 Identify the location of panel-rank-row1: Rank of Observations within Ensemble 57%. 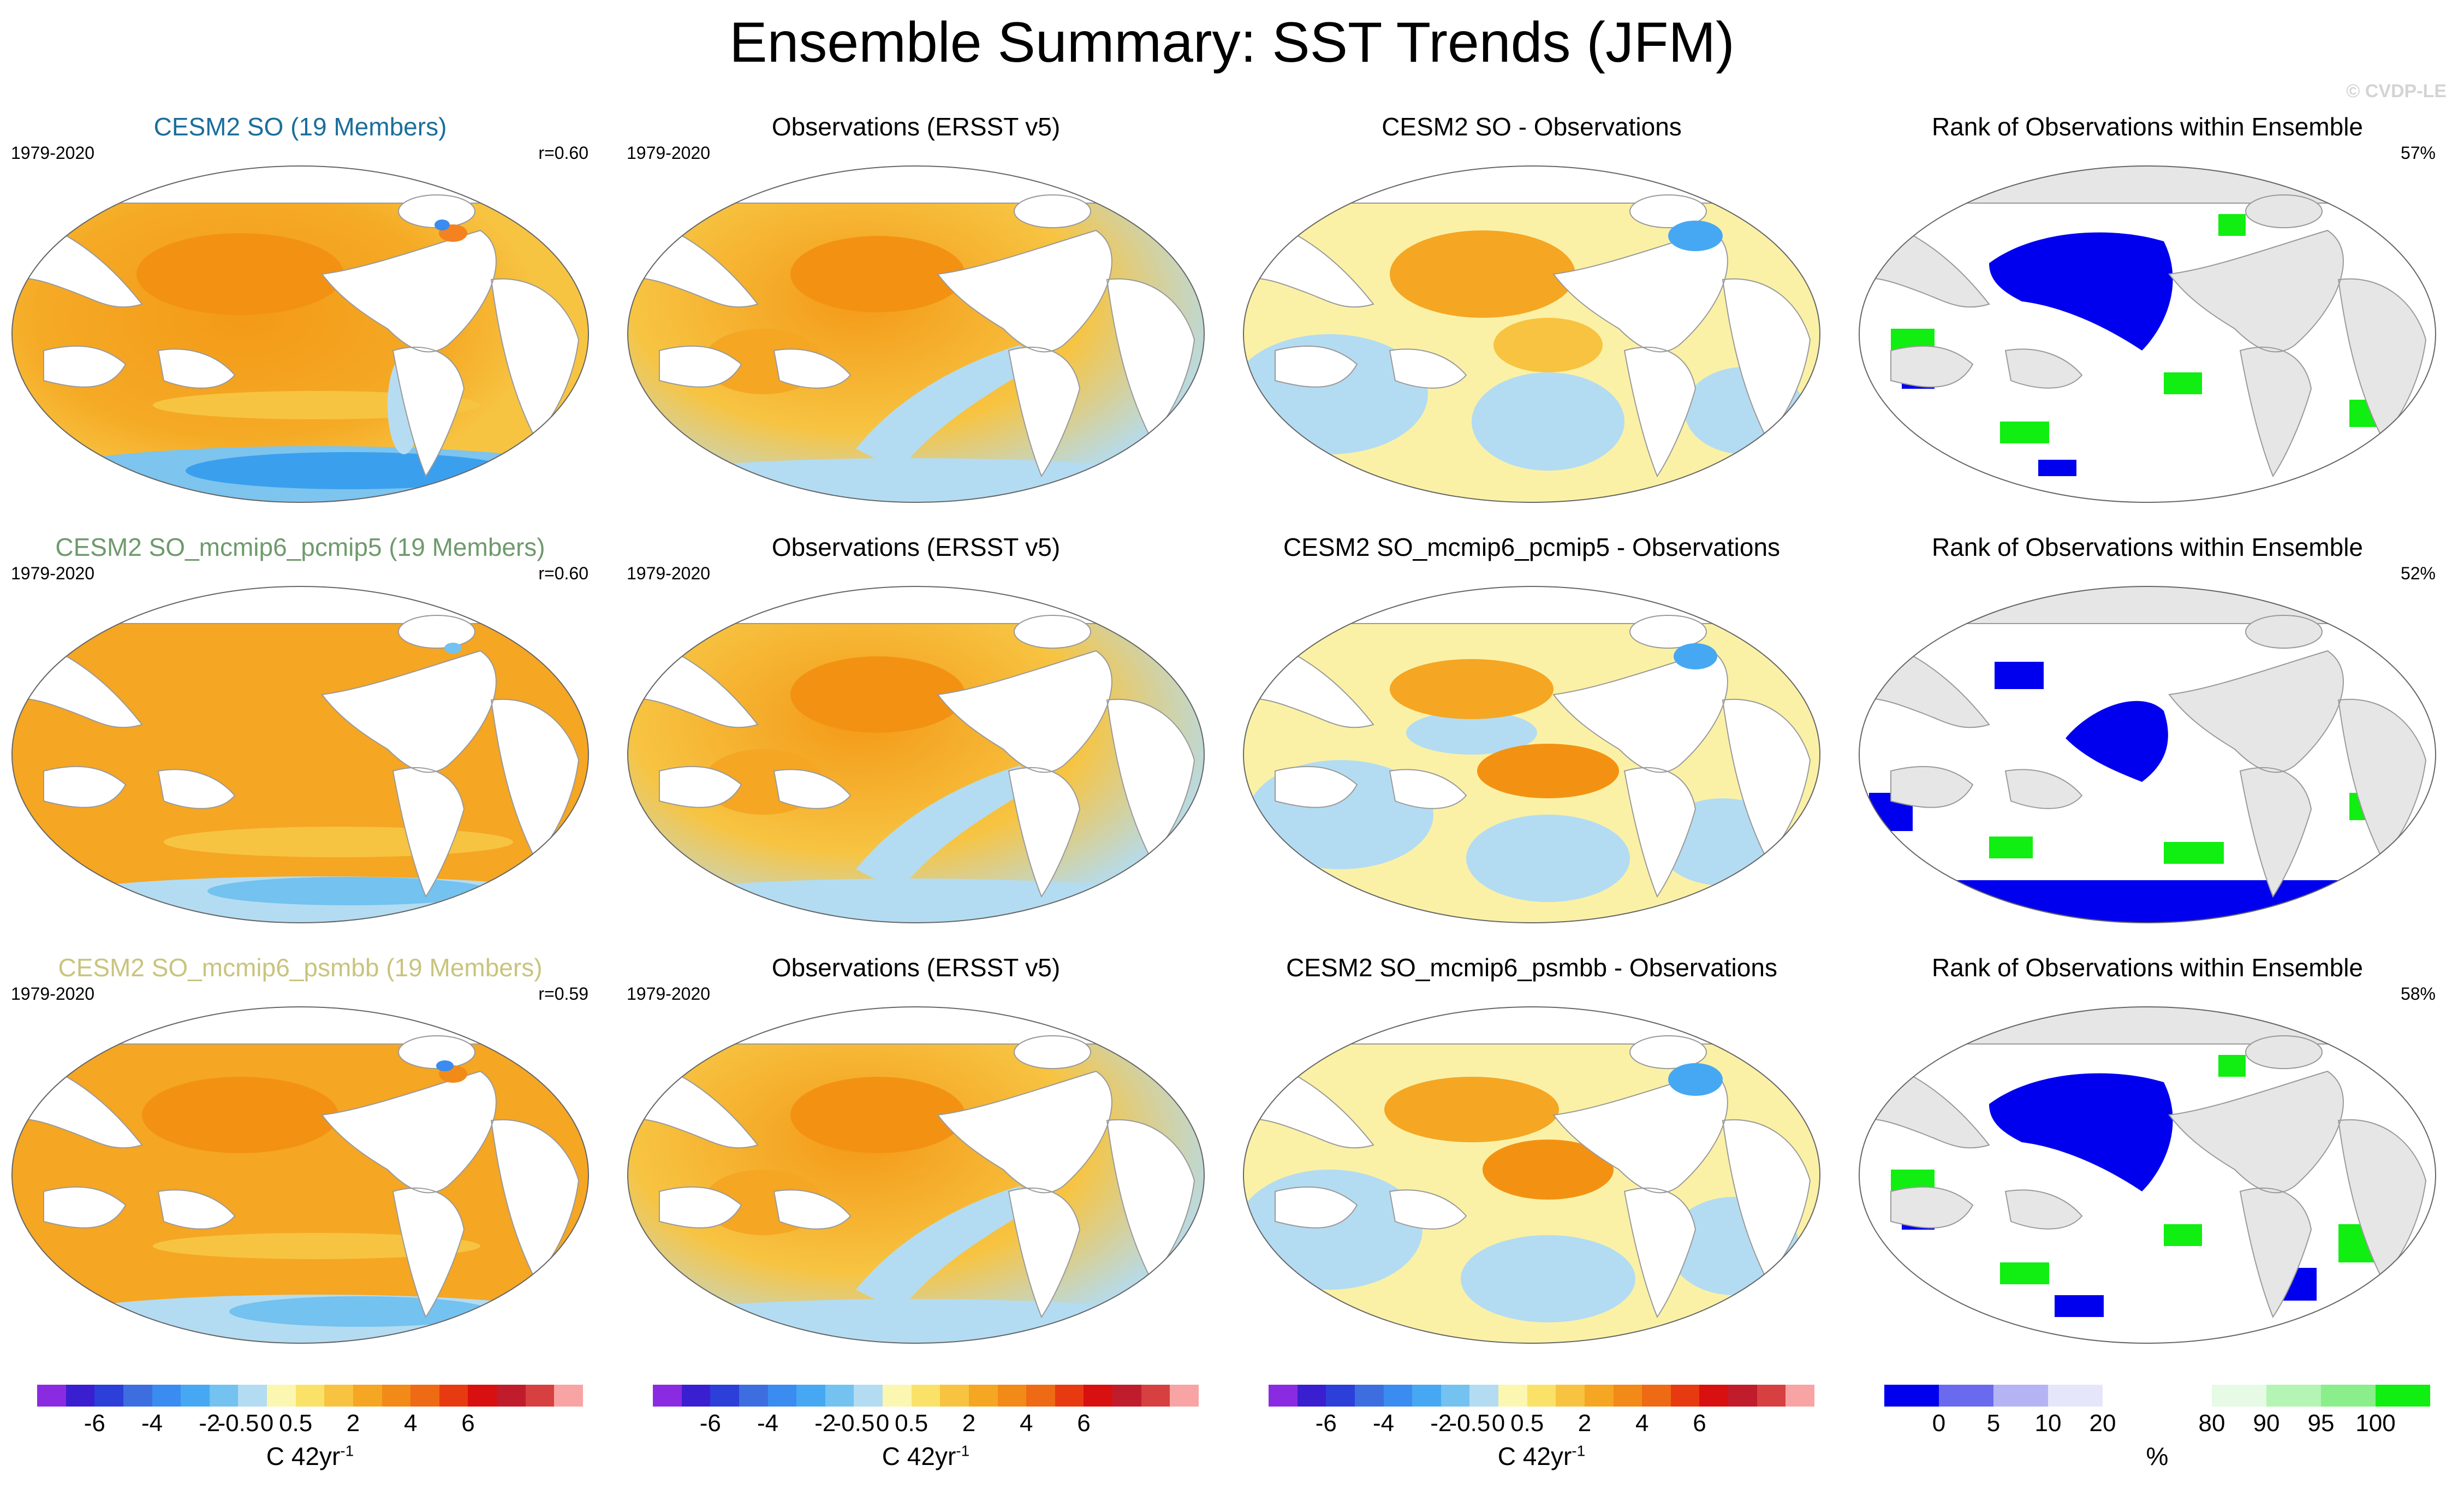
(2147, 317).